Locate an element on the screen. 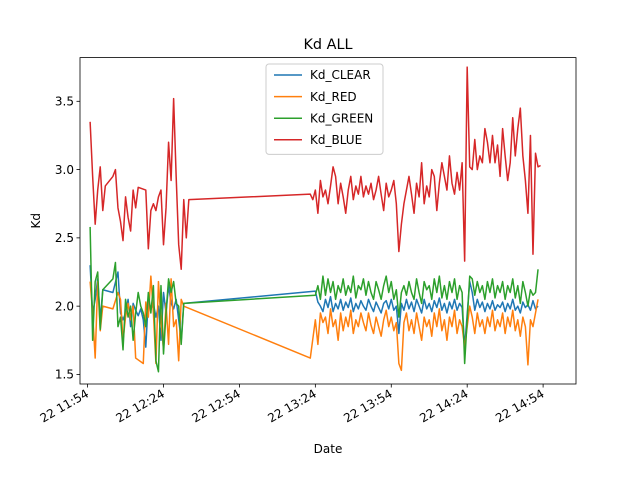 This screenshot has height=480, width=640. x-tick-label: 22 13:54 is located at coordinates (367, 405).